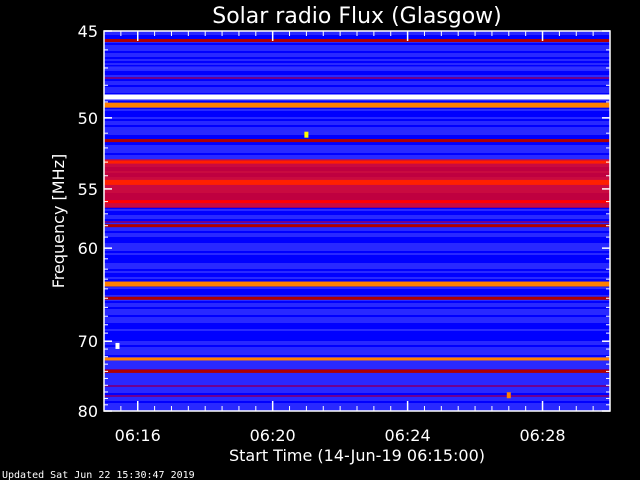 The width and height of the screenshot is (640, 480). Describe the element at coordinates (58, 221) in the screenshot. I see `y-axis-label: Frequency [MHz]` at that location.